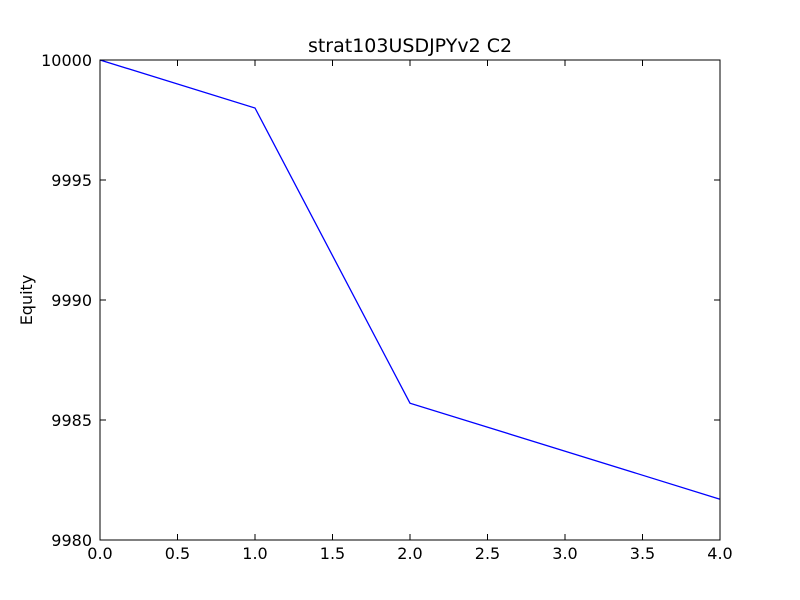 This screenshot has height=600, width=800. Describe the element at coordinates (410, 46) in the screenshot. I see `chart-title: strat103USDJPYv2 C2` at that location.